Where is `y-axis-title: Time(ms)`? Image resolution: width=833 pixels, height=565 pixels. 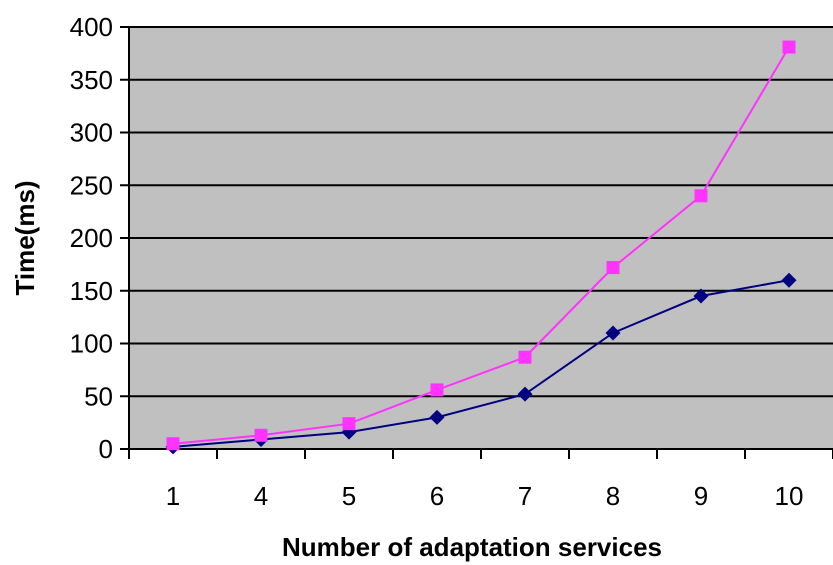
y-axis-title: Time(ms) is located at coordinates (25, 237).